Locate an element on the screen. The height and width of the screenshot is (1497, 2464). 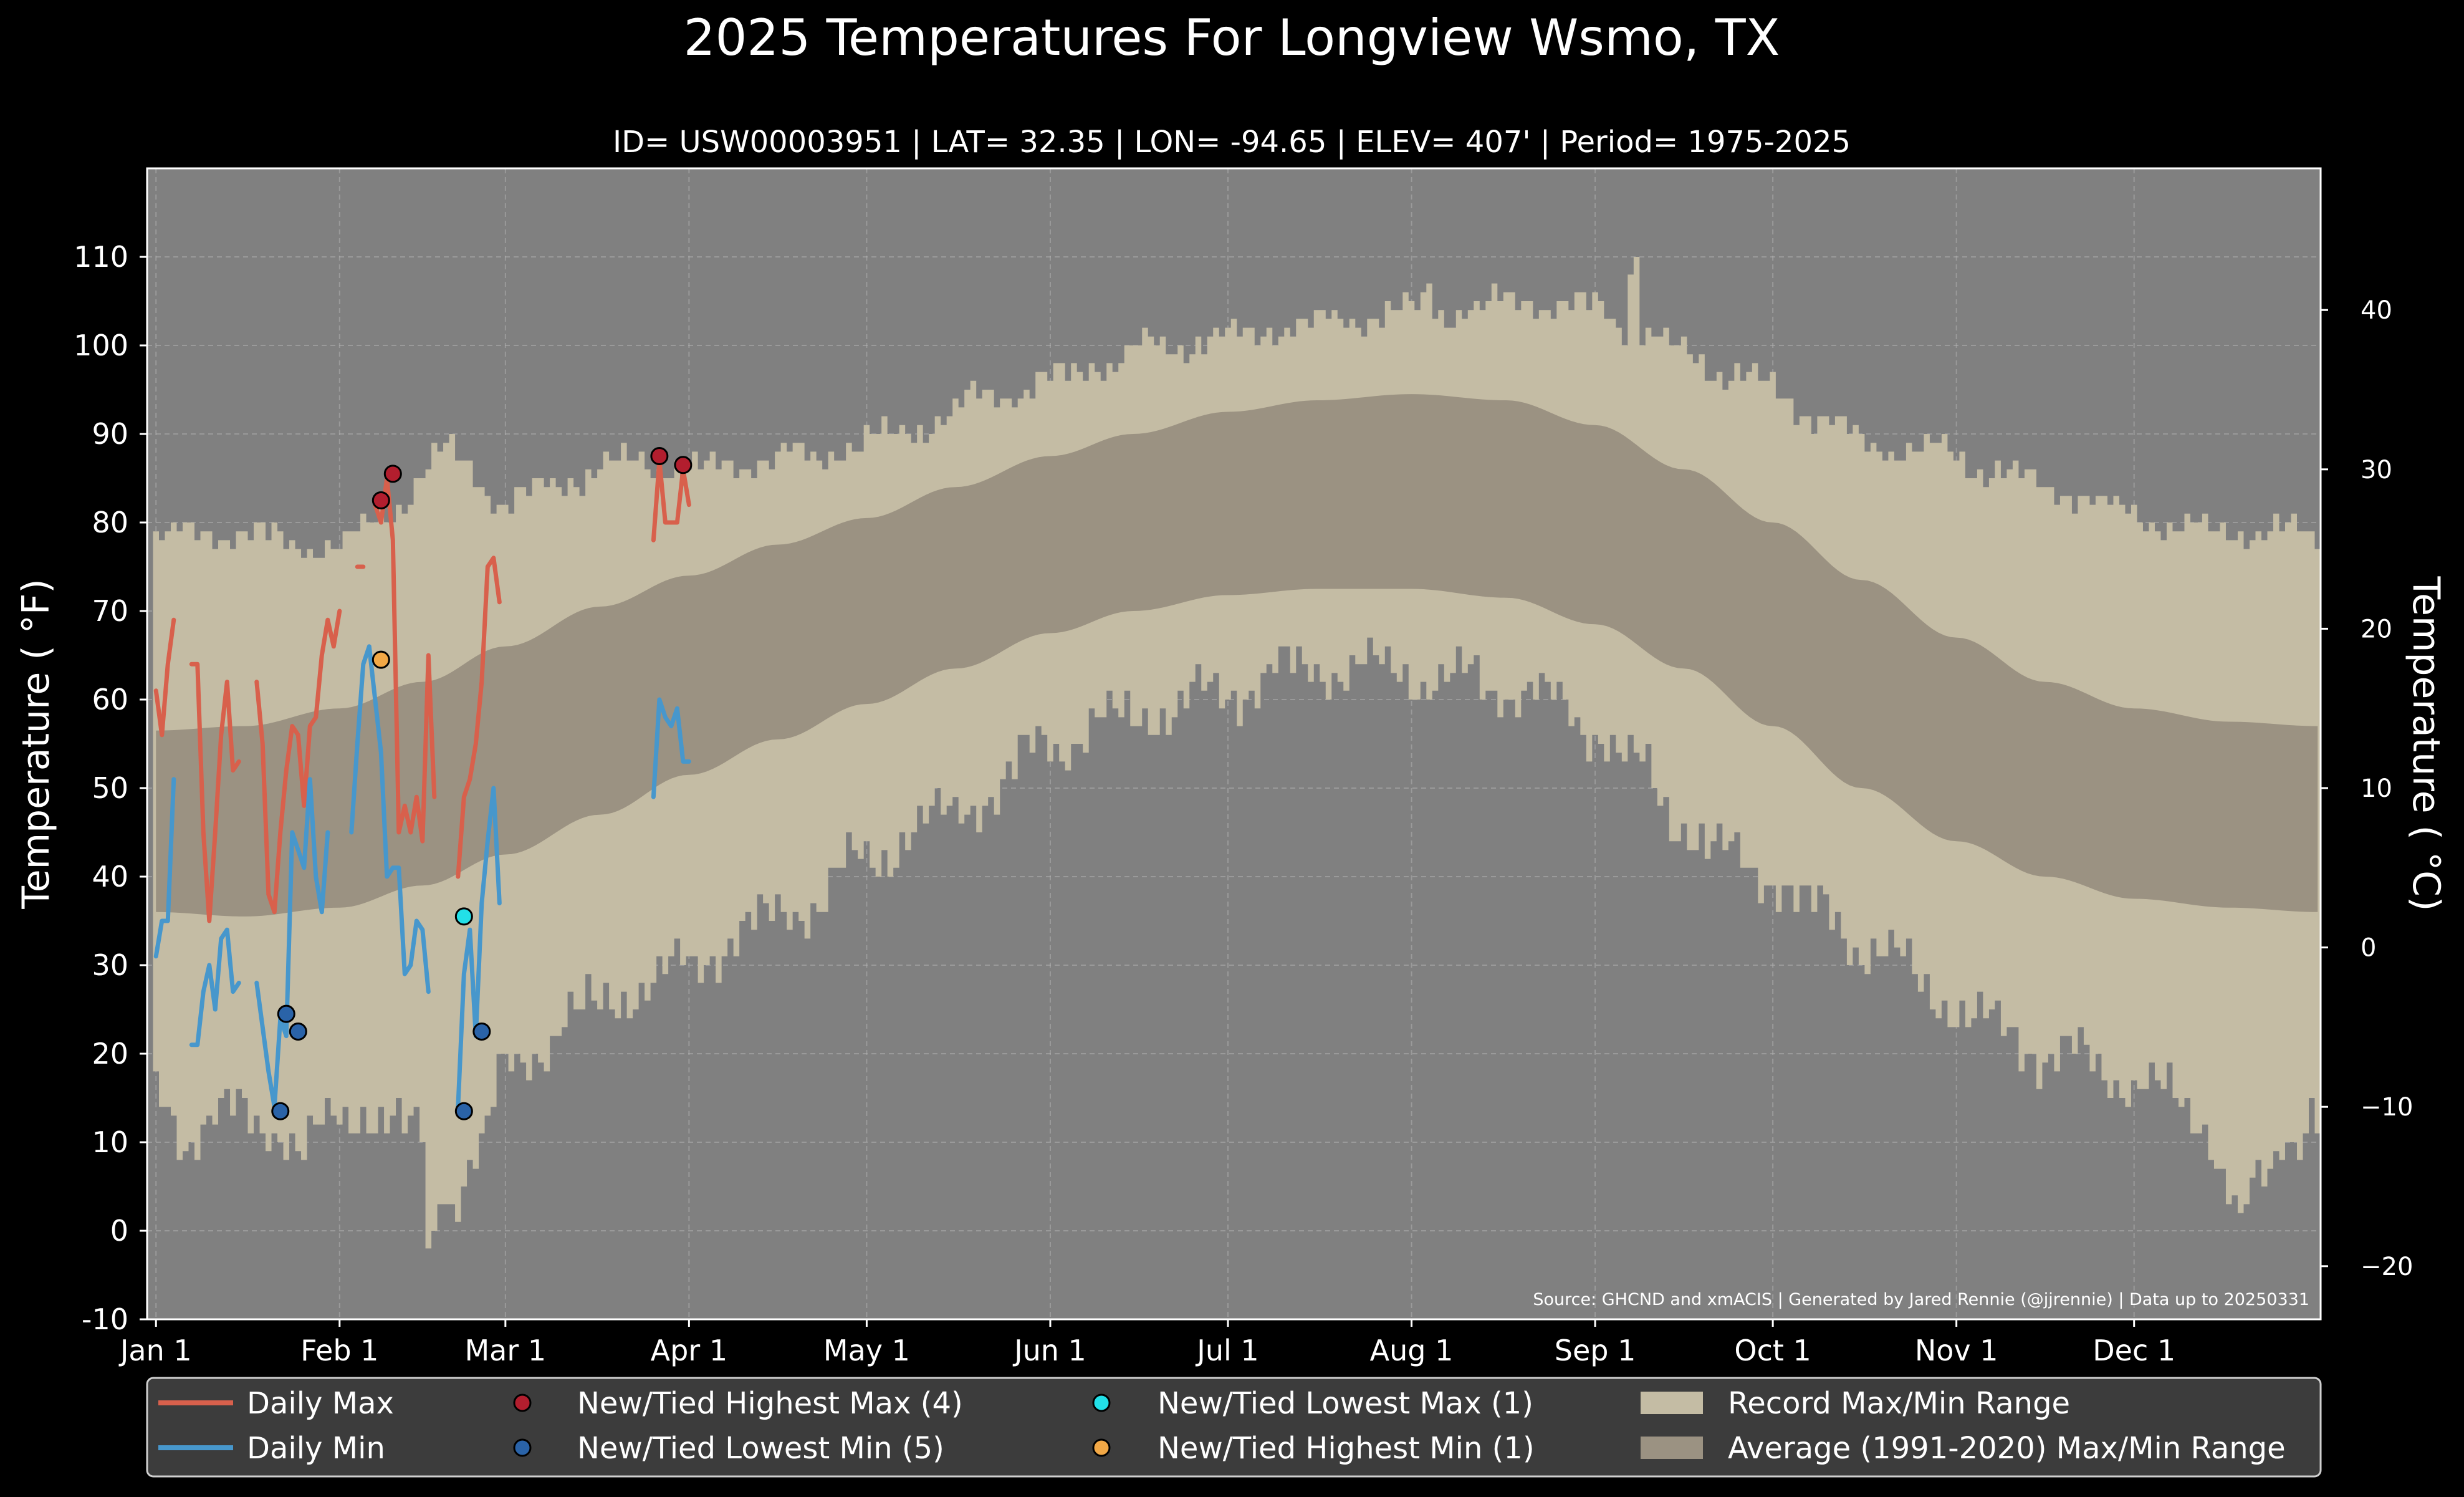
y-tick-label: 50 is located at coordinates (110, 788).